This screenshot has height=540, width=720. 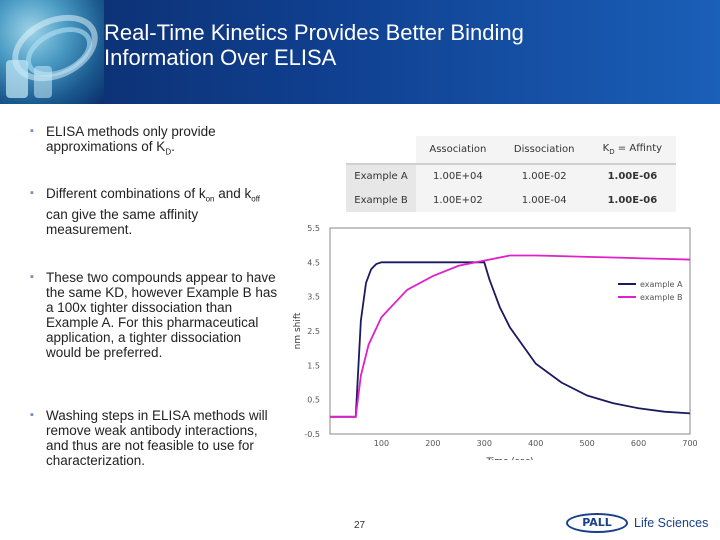 What do you see at coordinates (458, 176) in the screenshot?
I see `cell-association: 1.00E+04` at bounding box center [458, 176].